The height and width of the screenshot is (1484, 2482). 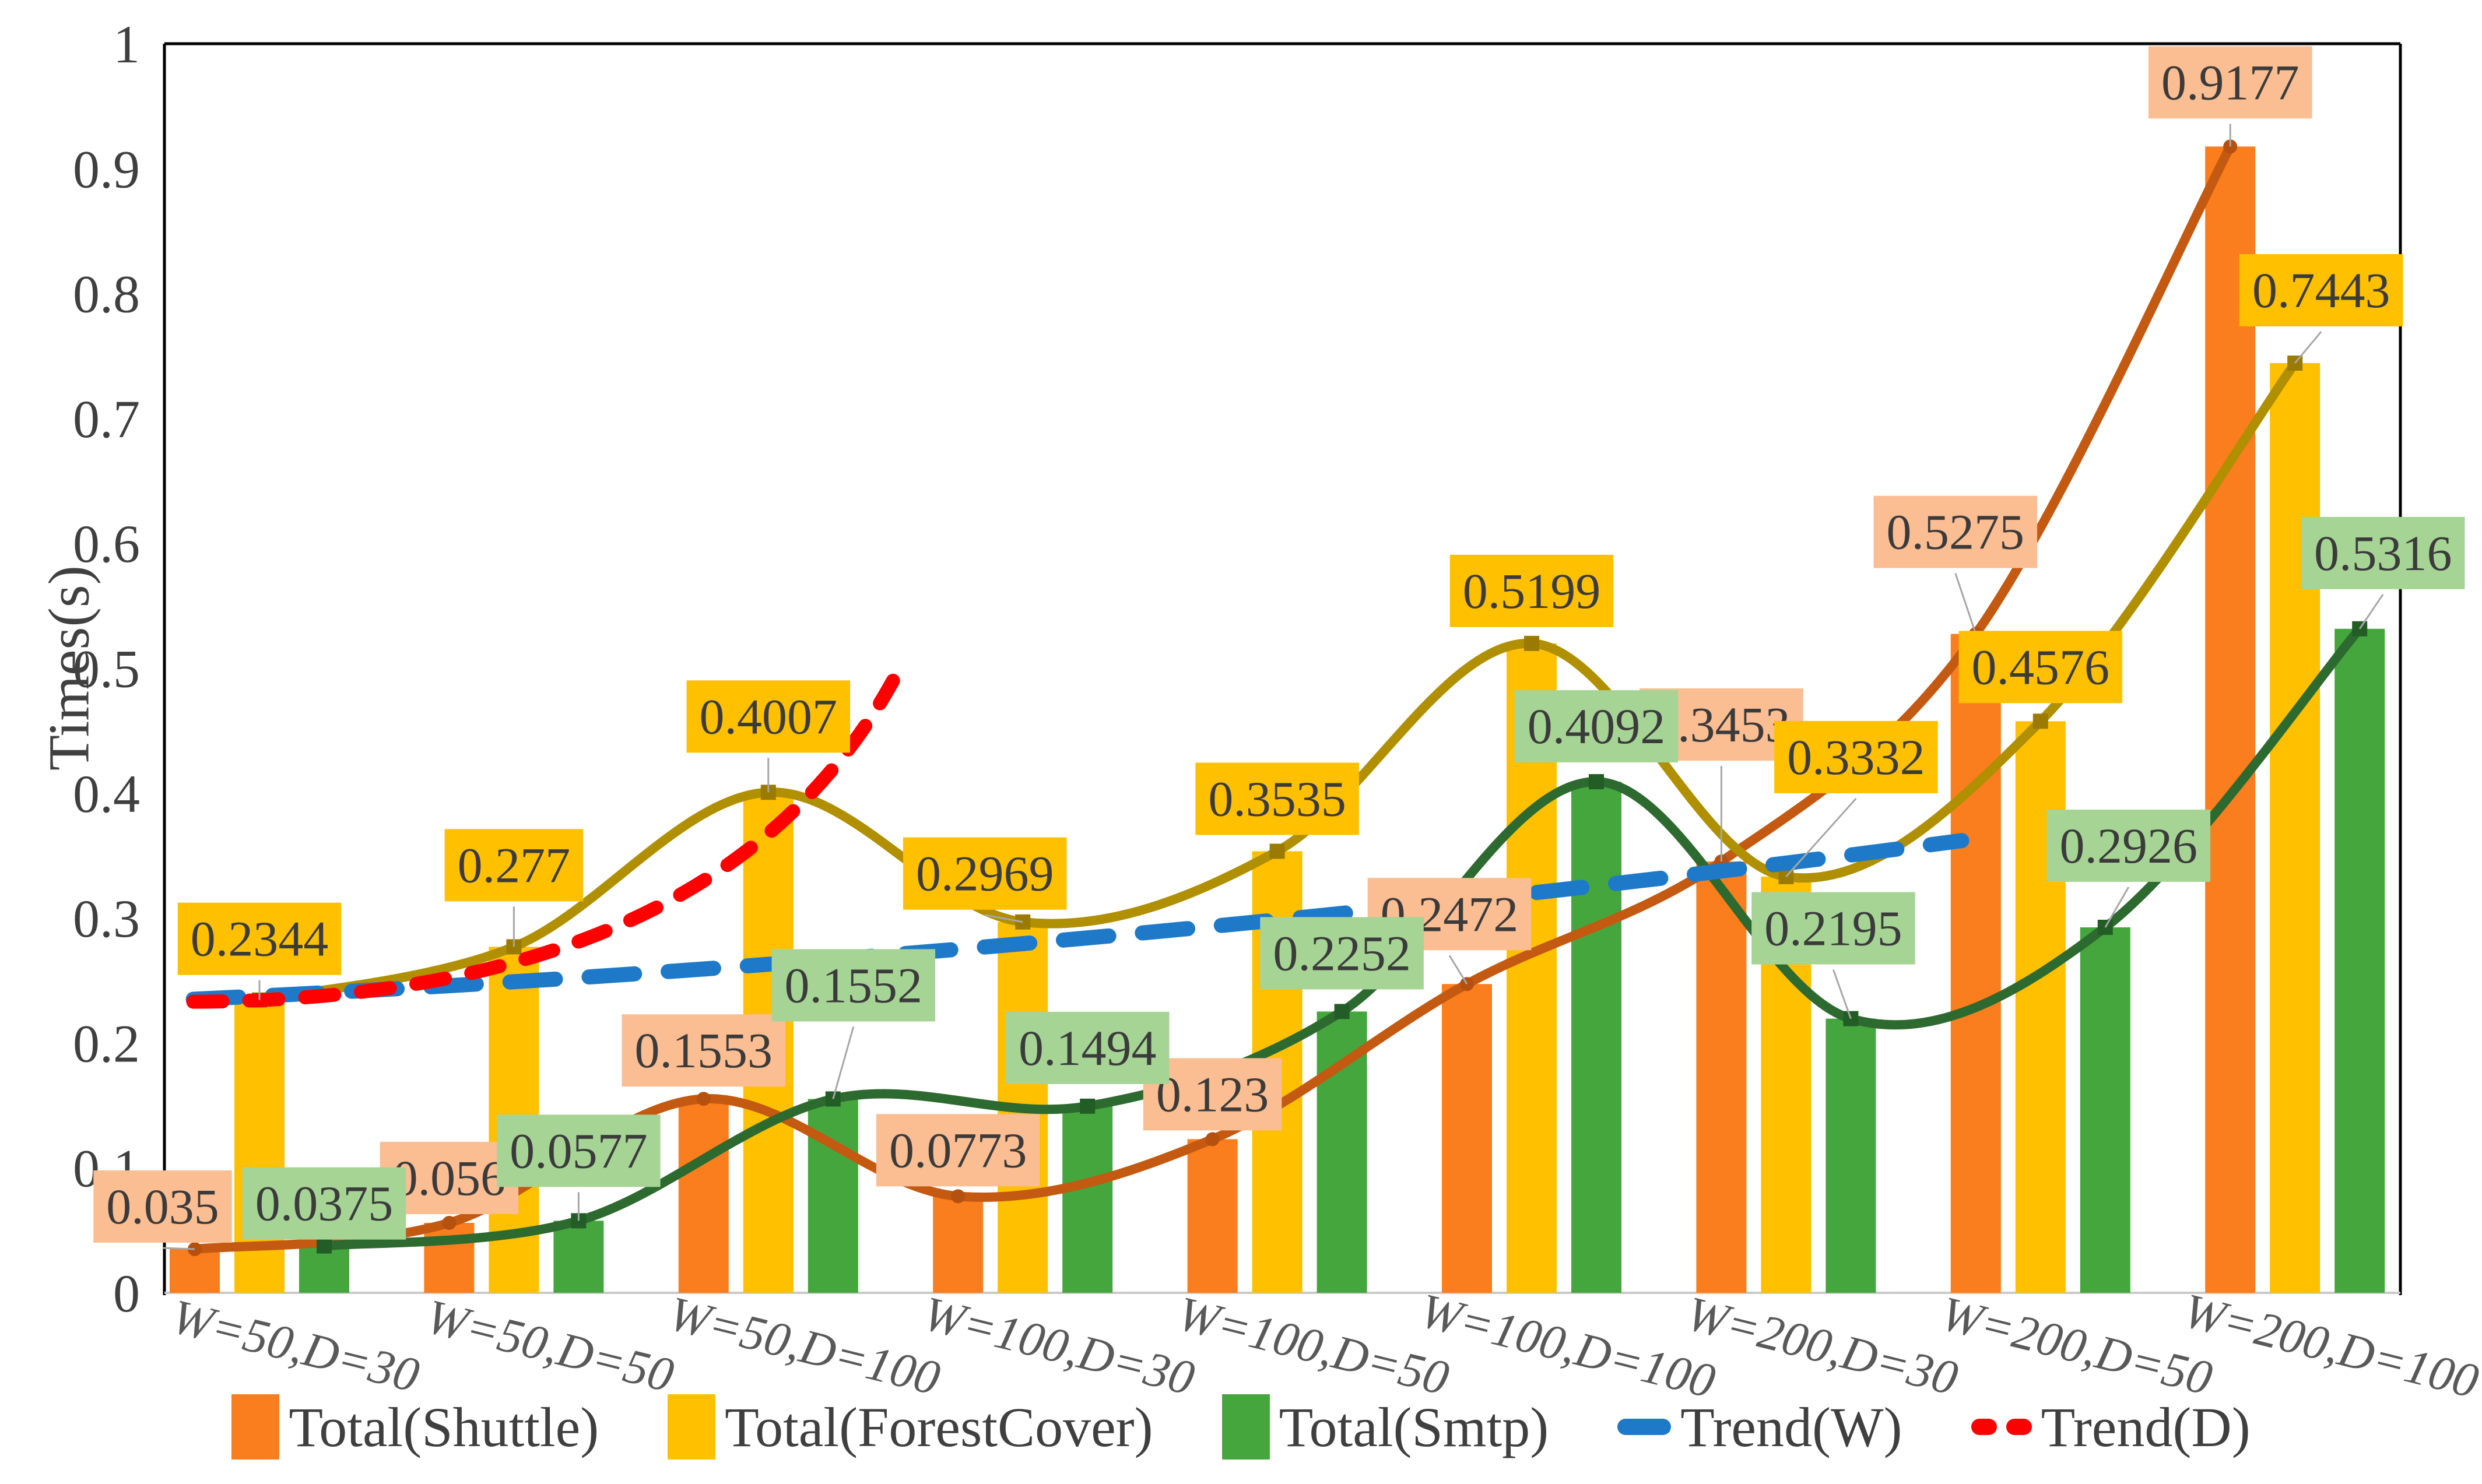 What do you see at coordinates (324, 1269) in the screenshot?
I see `bar-Total(Smtp)-W=50,D=30` at bounding box center [324, 1269].